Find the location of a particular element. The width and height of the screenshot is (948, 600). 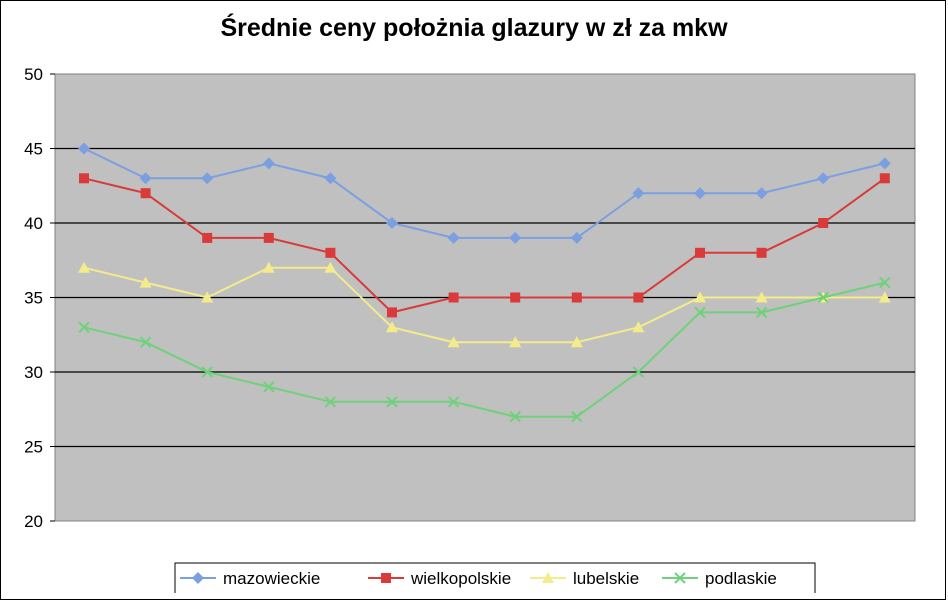

legend-box is located at coordinates (495, 577).